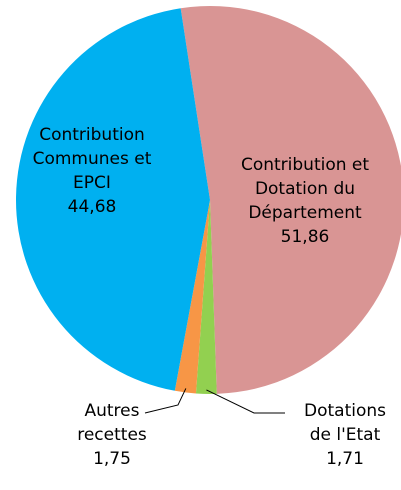  What do you see at coordinates (305, 189) in the screenshot?
I see `slice-label: Contribution et Dotation du Département` at bounding box center [305, 189].